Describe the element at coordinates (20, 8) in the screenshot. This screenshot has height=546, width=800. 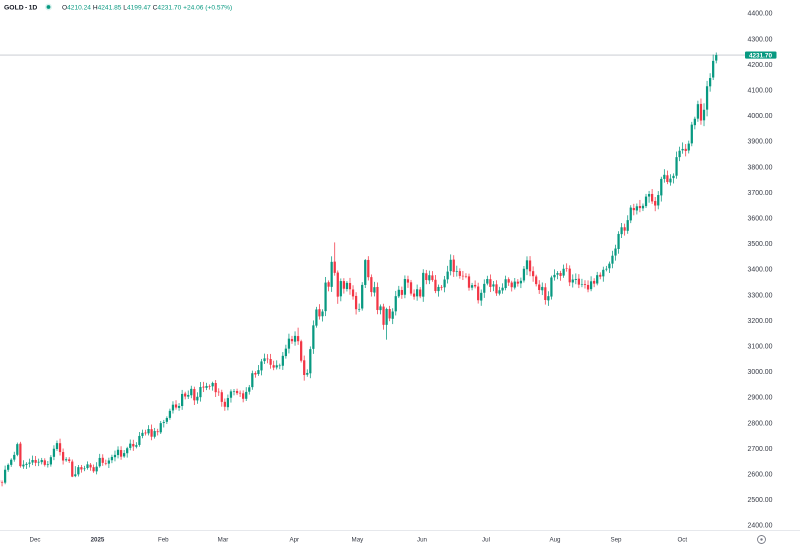
I see `svg-text: GOLD - 1D` at that location.